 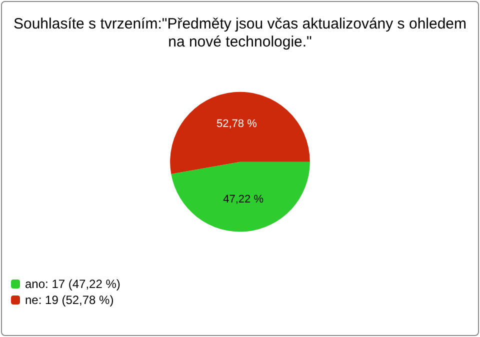 I want to click on data-label: 52,78 %, so click(x=237, y=124).